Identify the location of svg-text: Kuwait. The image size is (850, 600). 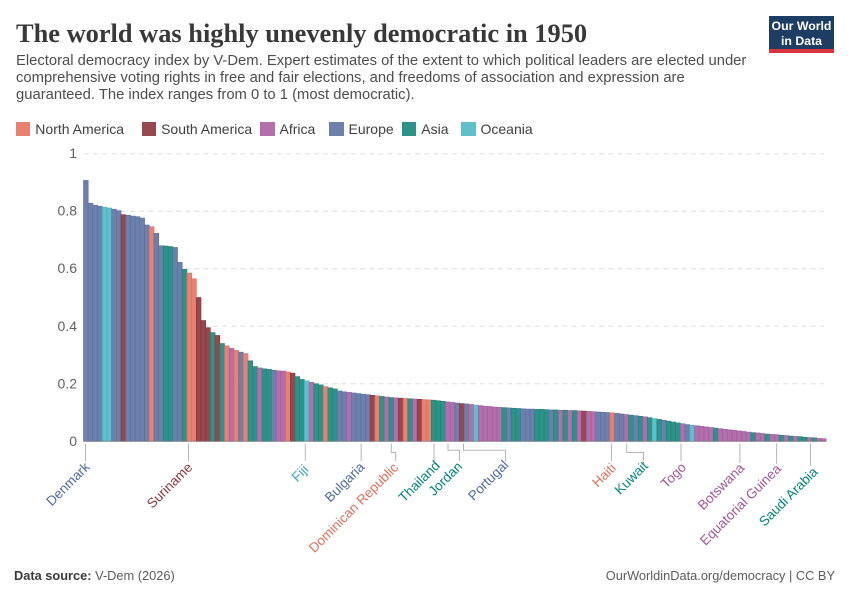
(631, 477).